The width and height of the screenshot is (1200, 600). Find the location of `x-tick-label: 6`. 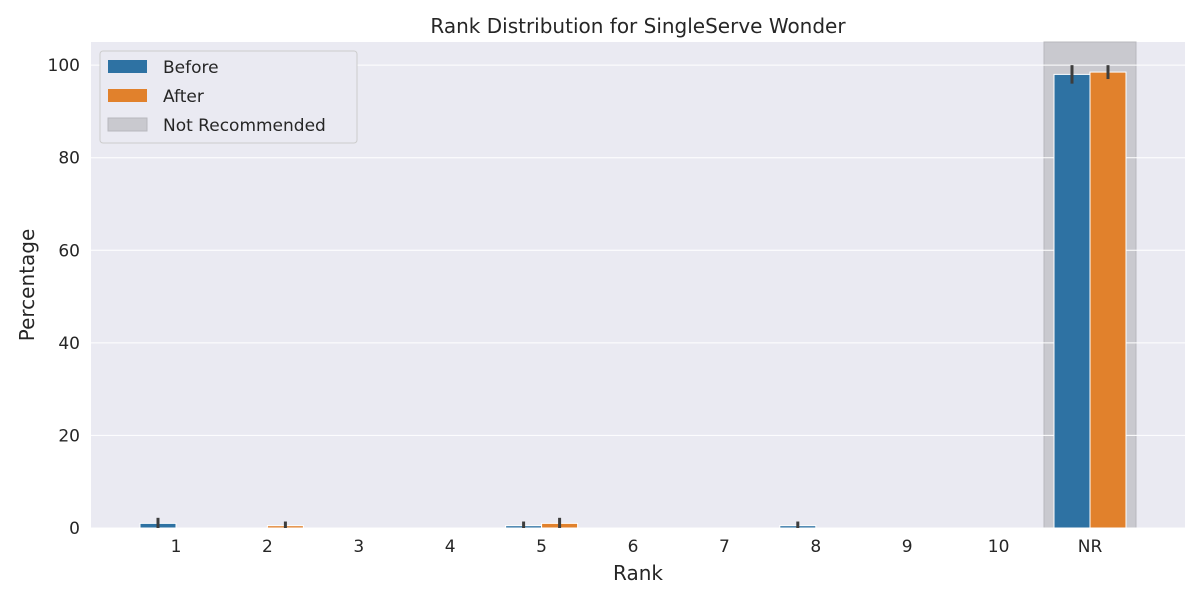

x-tick-label: 6 is located at coordinates (633, 547).